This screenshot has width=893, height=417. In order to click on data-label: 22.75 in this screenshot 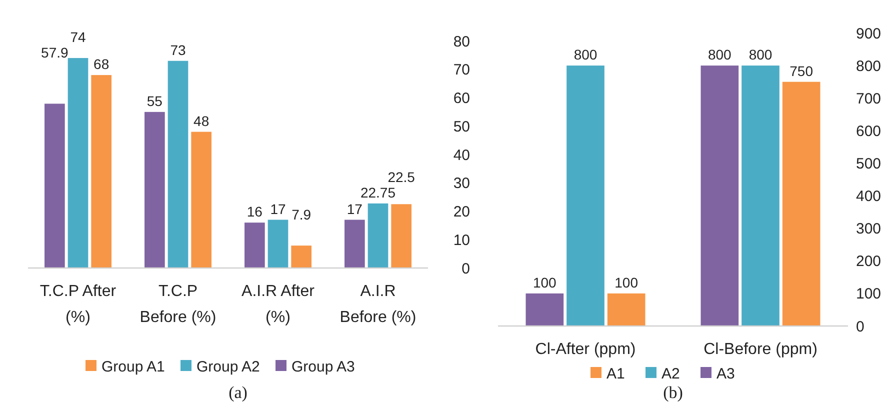, I will do `click(378, 192)`.